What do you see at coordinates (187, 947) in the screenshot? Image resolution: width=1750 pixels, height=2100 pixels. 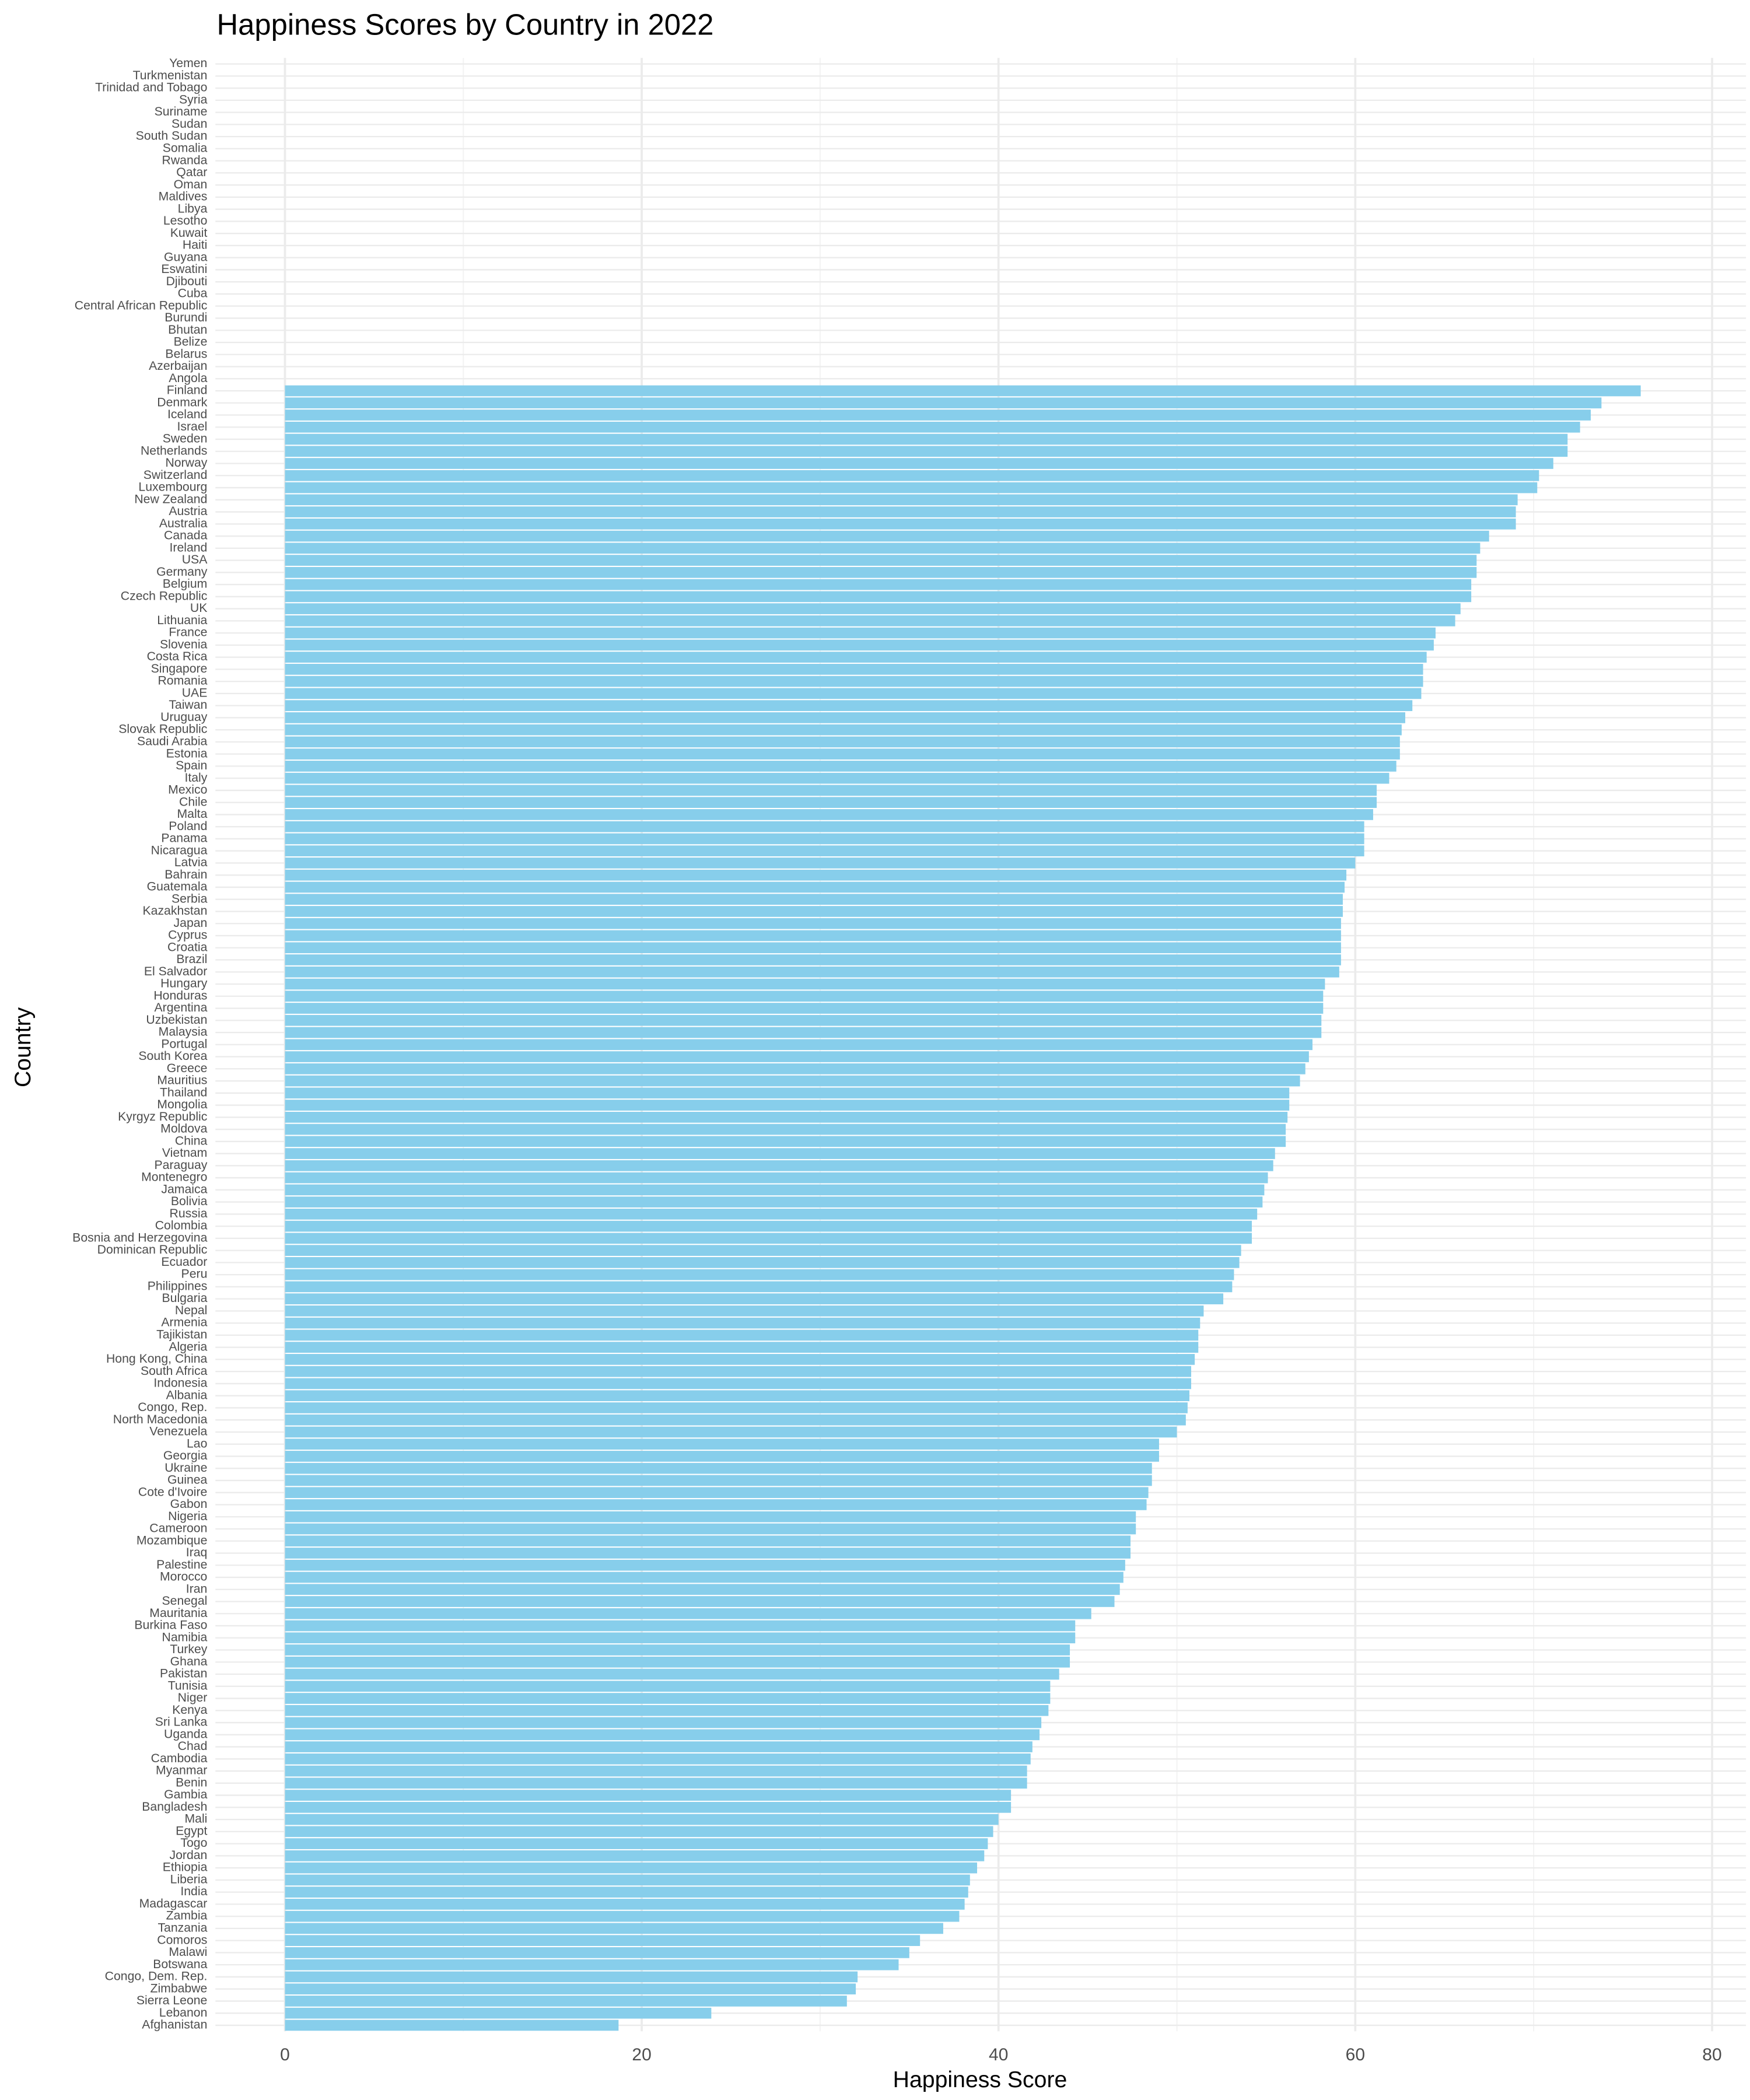 I see `y-tick-label: Croatia` at bounding box center [187, 947].